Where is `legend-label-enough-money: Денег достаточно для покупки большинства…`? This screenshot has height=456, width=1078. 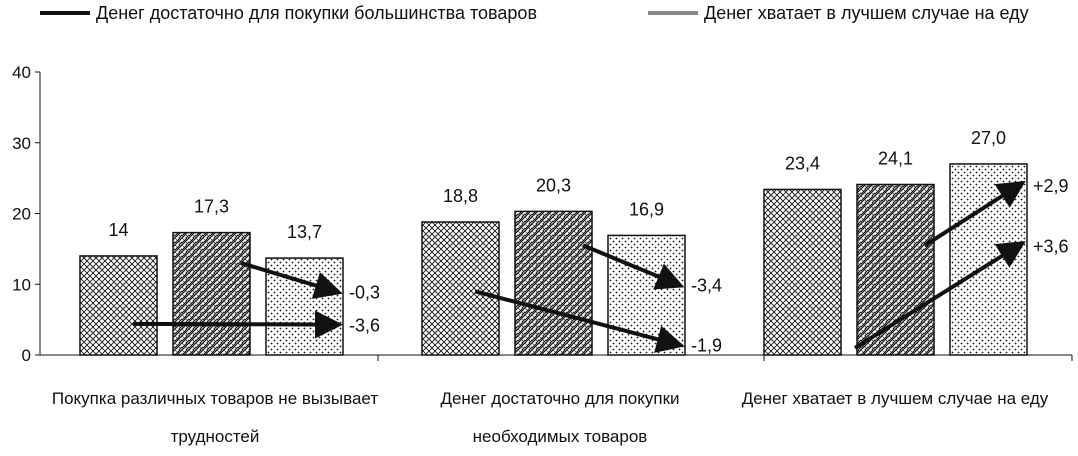
legend-label-enough-money: Денег достаточно для покупки большинства… is located at coordinates (317, 12).